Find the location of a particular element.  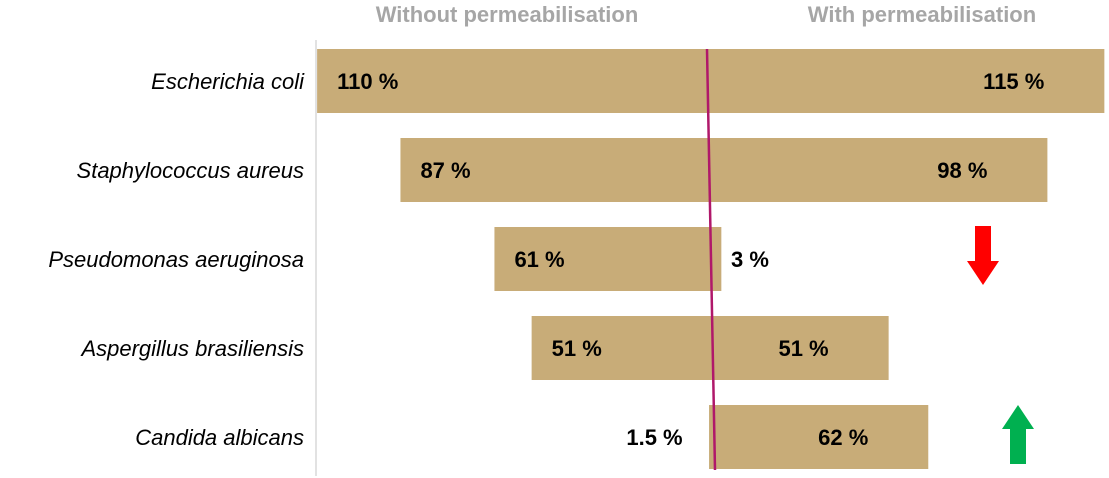

header-without-permeabilisation: Without permeabilisation is located at coordinates (507, 14).